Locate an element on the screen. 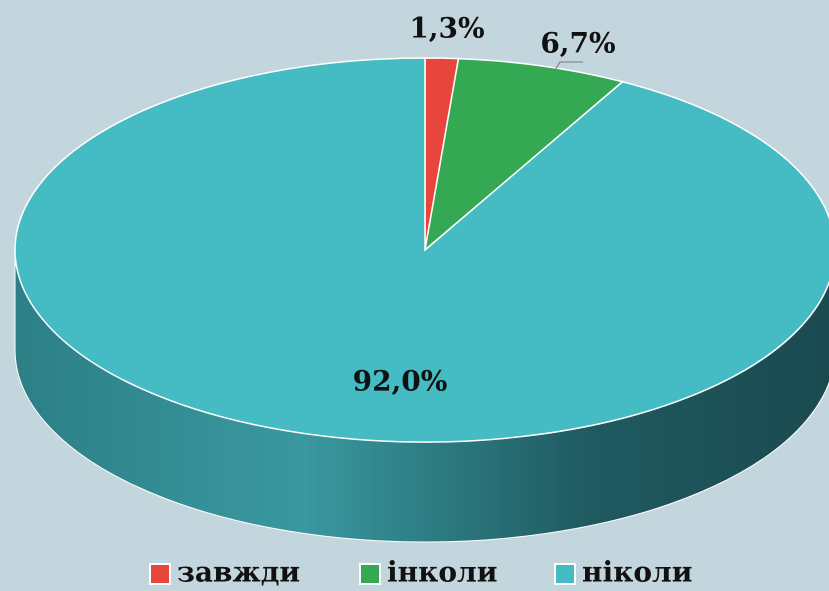 The height and width of the screenshot is (591, 829). legend: завжди інколи ніколи is located at coordinates (421, 572).